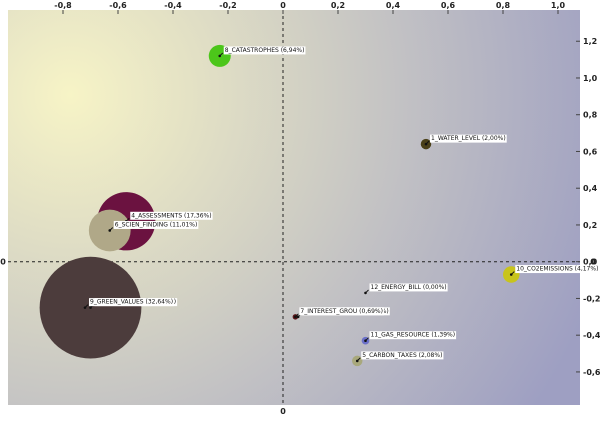 The width and height of the screenshot is (600, 421). I want to click on x-tick-label: -0,2, so click(228, 5).